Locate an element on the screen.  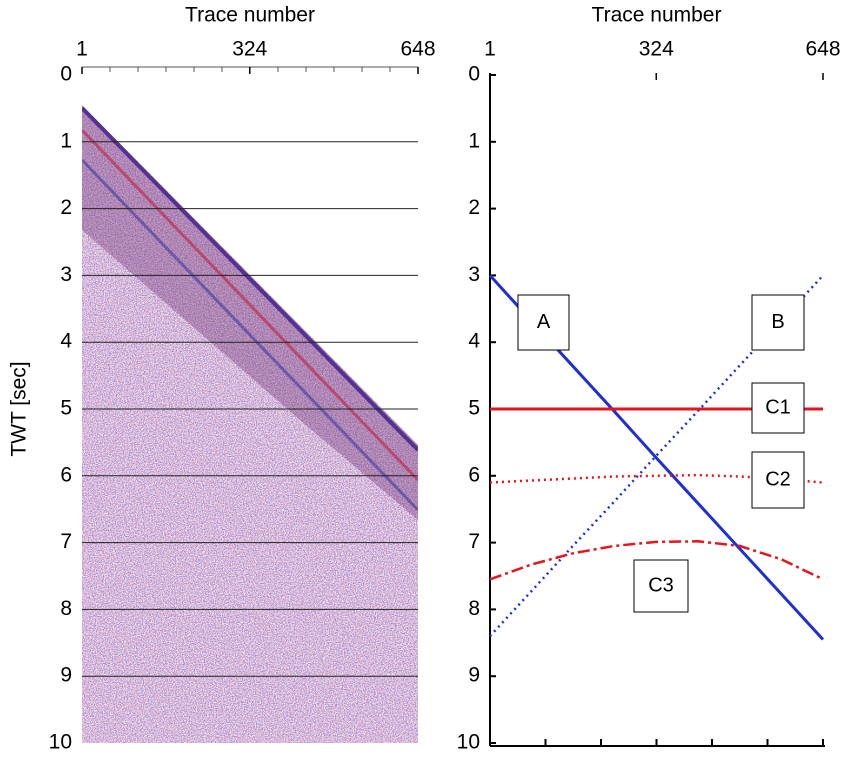
annotation-box: A is located at coordinates (543, 322).